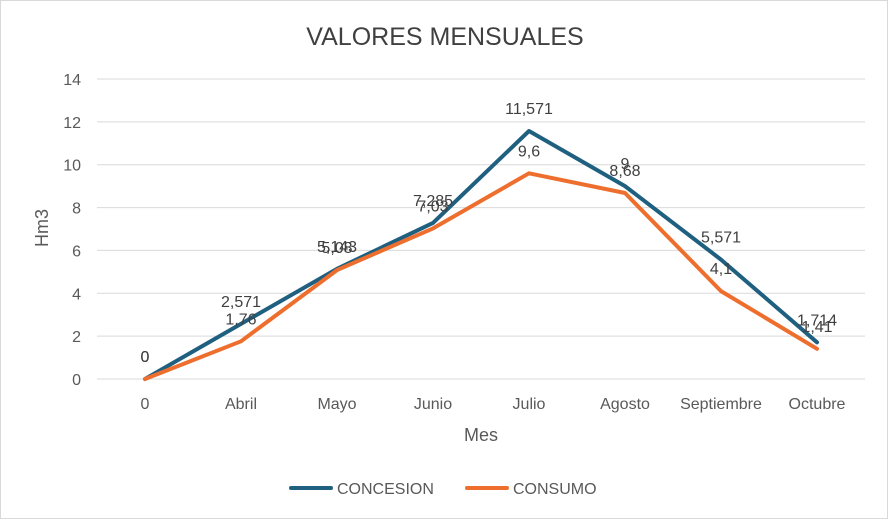 The height and width of the screenshot is (525, 888). I want to click on x-tick-label: Mayo, so click(336, 404).